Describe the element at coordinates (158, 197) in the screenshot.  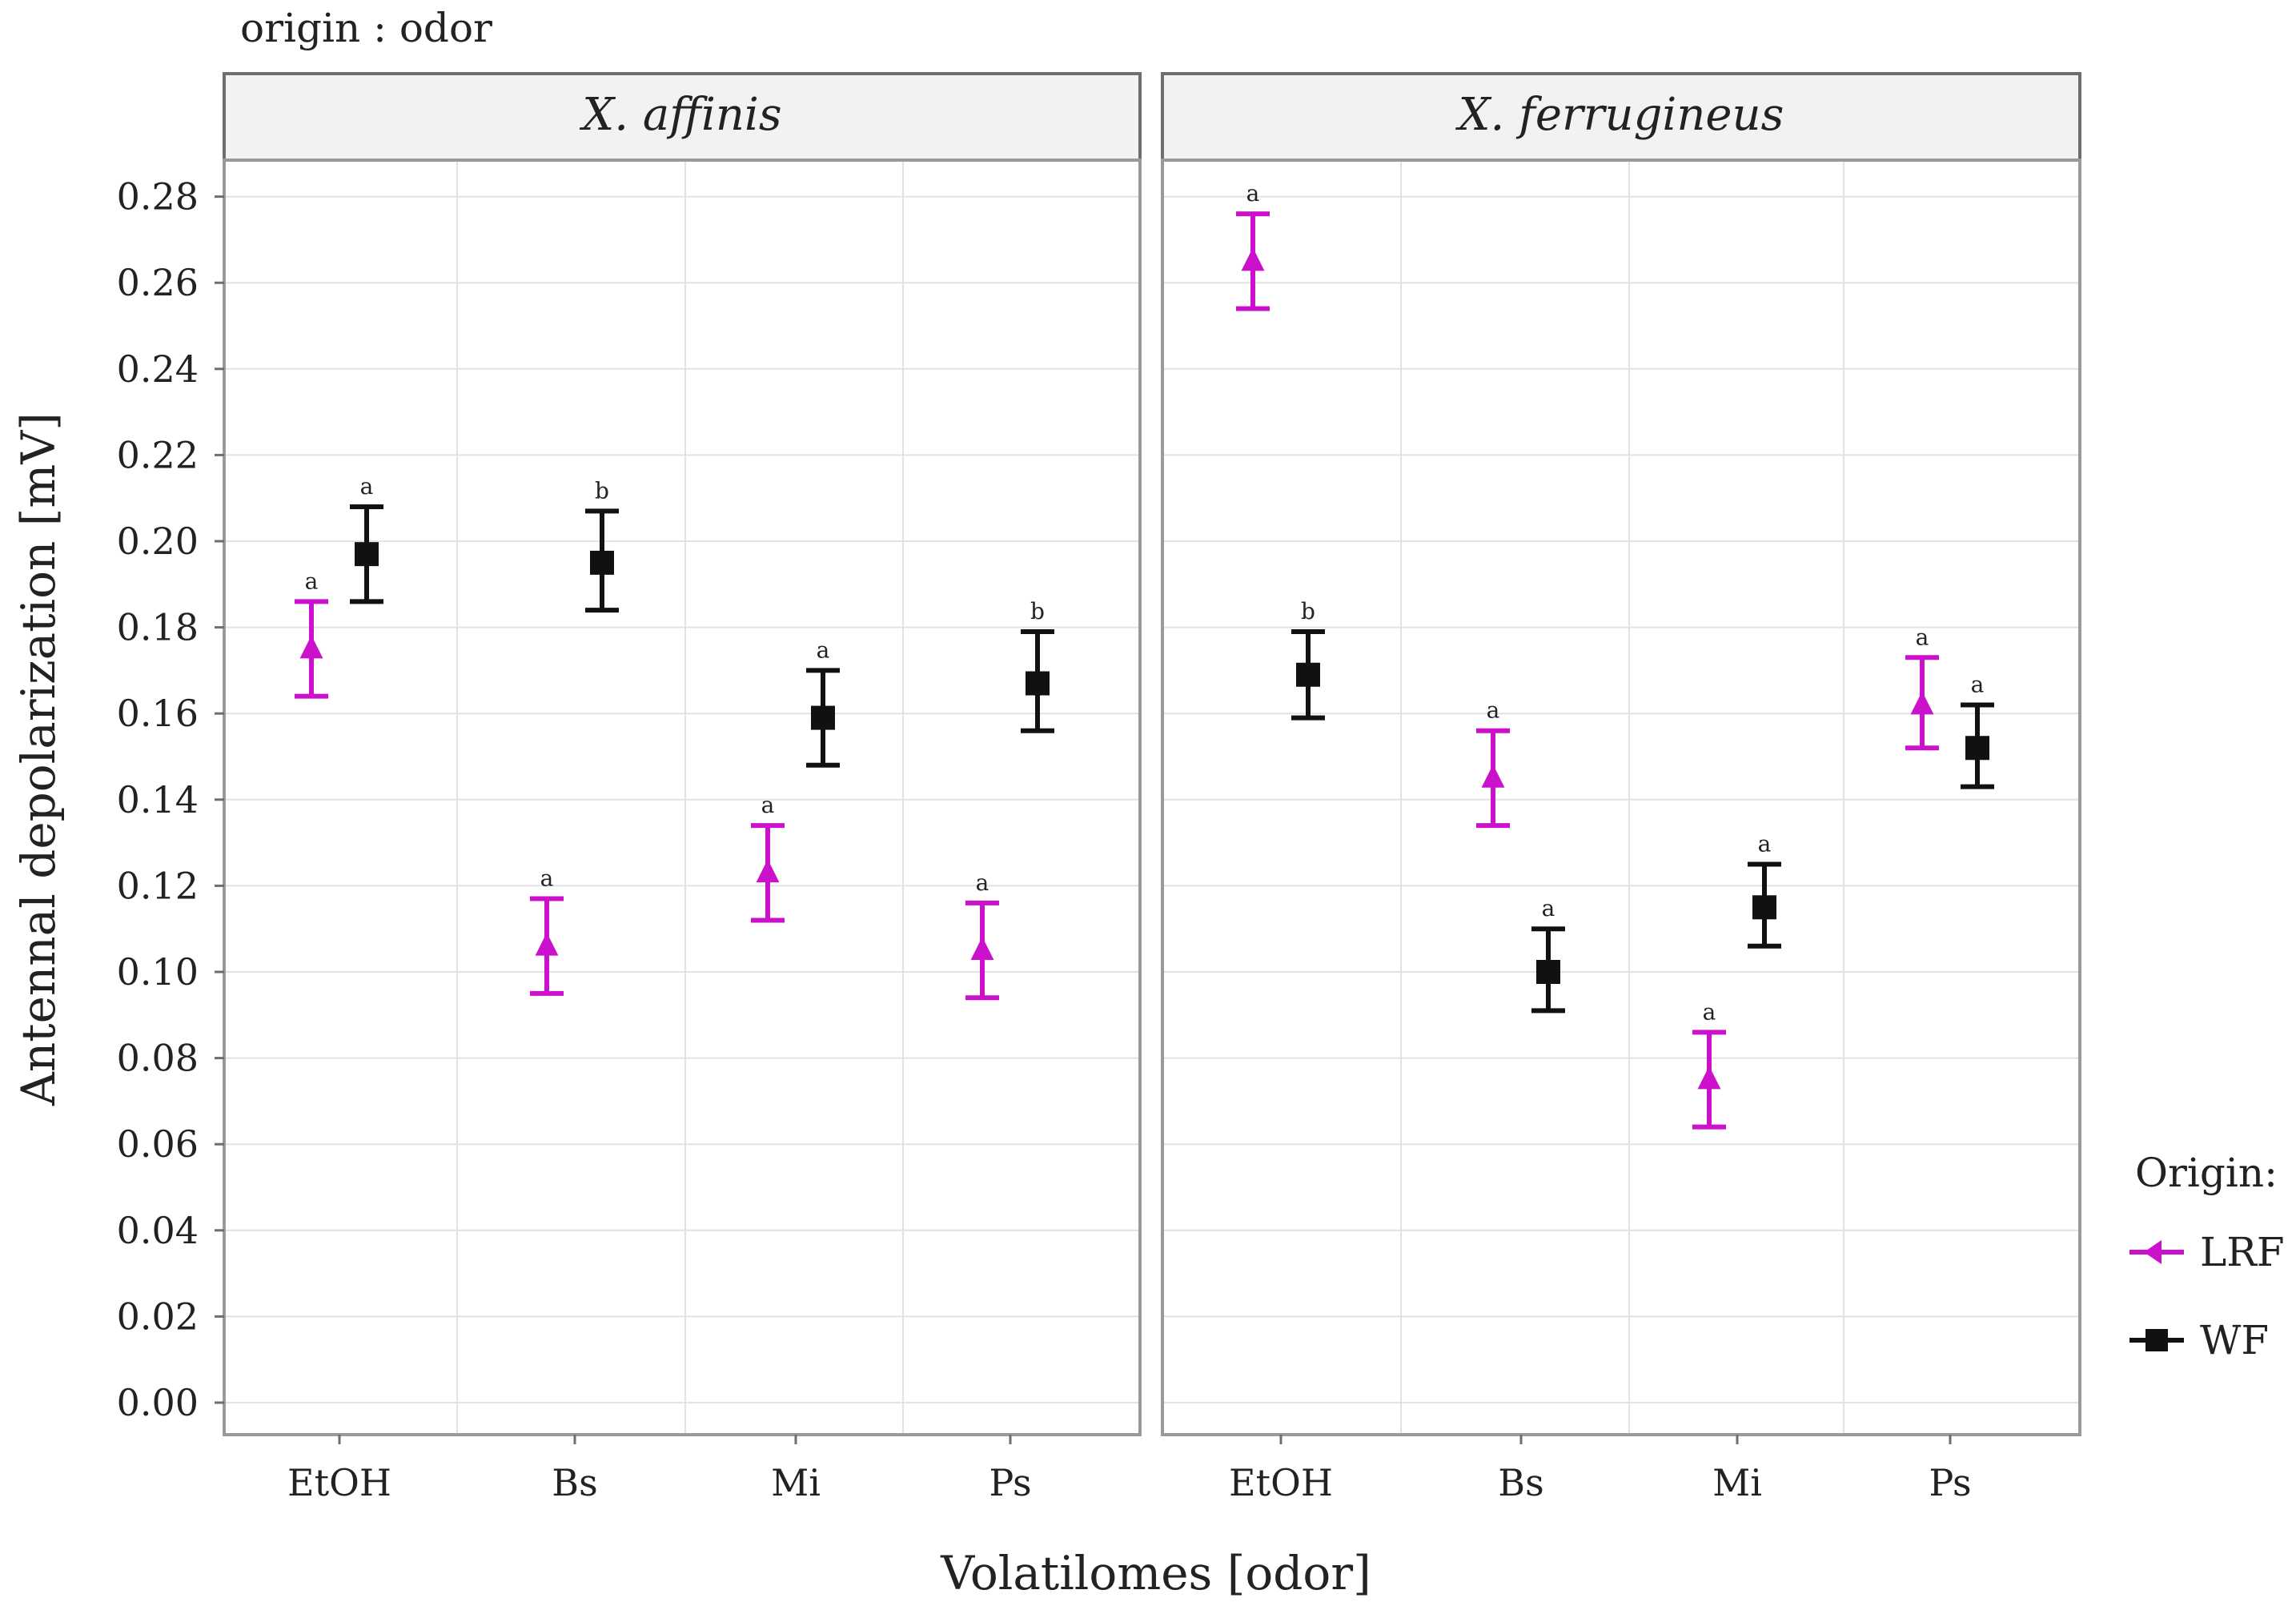
I see `y-tick-label: 0.28` at that location.